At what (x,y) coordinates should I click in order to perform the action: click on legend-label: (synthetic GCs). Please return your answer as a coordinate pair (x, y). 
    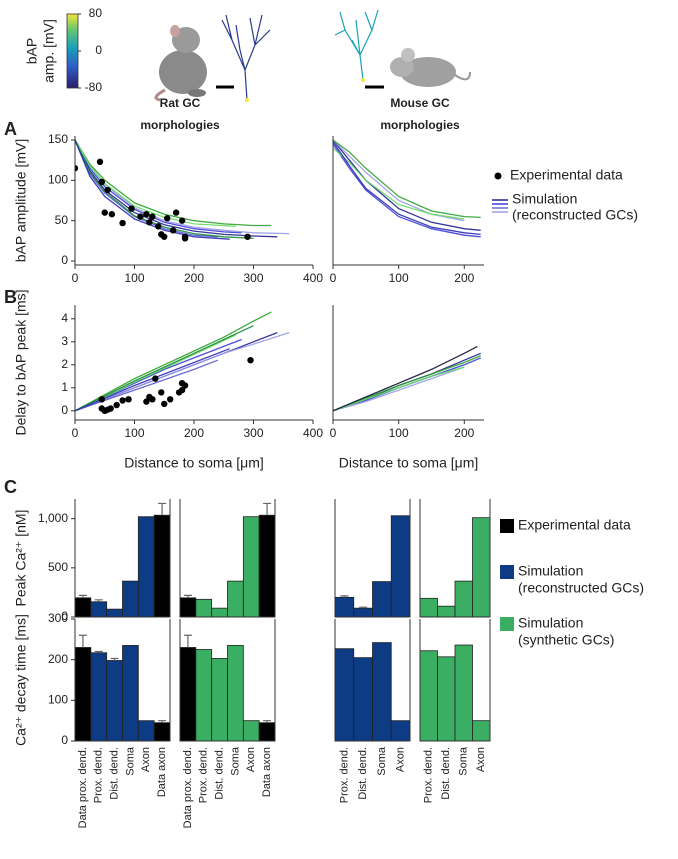
    Looking at the image, I should click on (566, 640).